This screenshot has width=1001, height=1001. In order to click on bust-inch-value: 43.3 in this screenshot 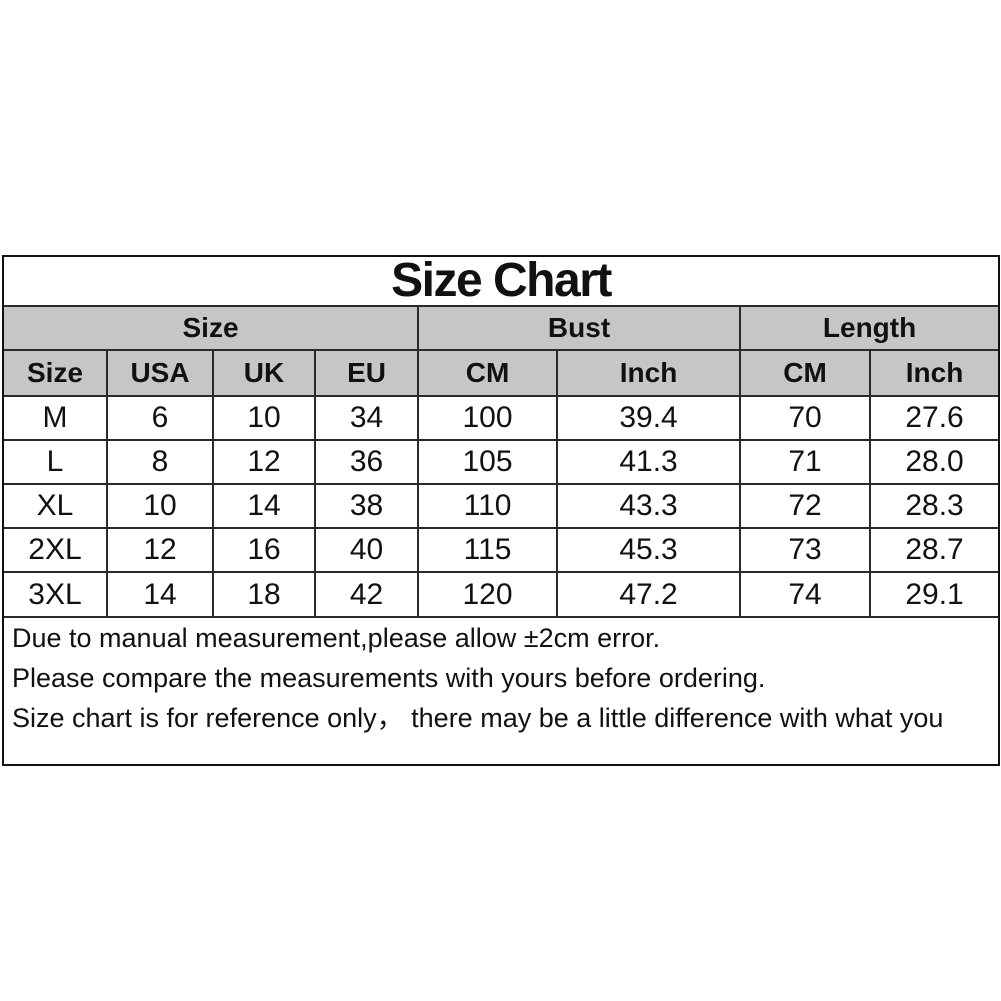, I will do `click(649, 506)`.